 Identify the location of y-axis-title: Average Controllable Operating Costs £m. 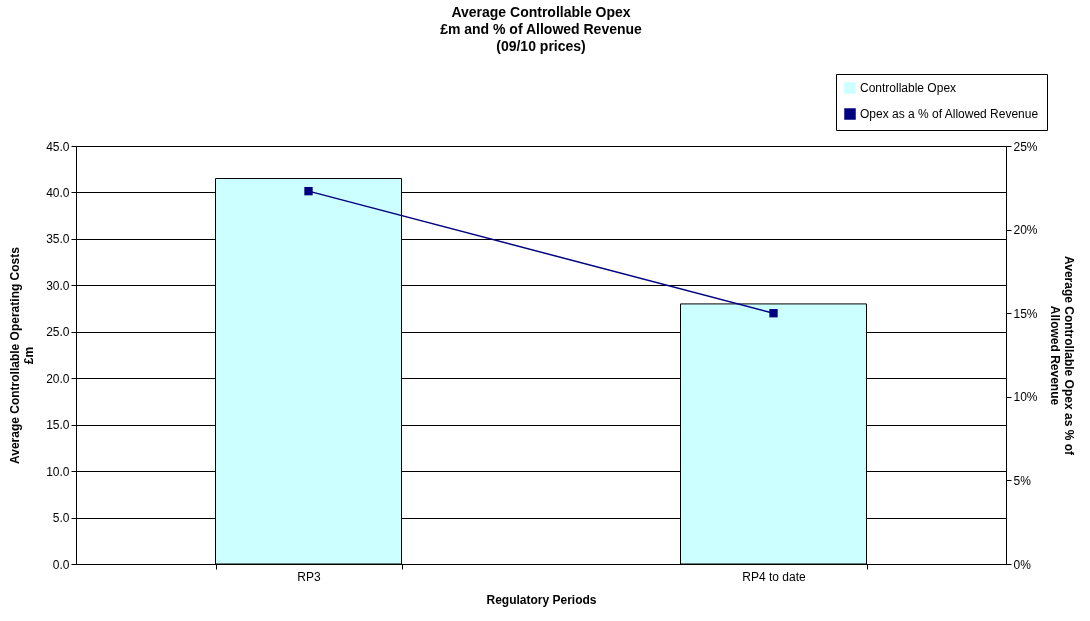
(22, 355).